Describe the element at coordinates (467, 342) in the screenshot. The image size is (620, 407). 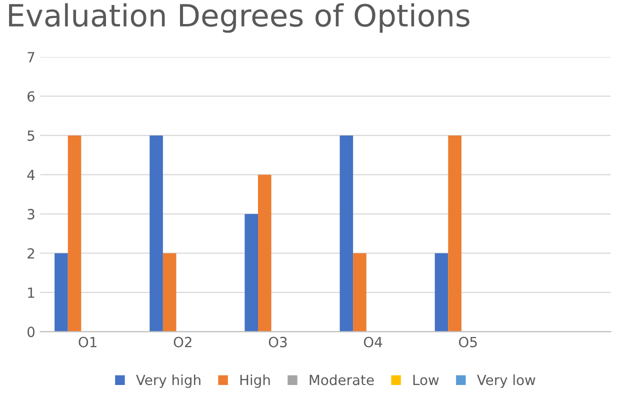
I see `x-tick-label: O5` at that location.